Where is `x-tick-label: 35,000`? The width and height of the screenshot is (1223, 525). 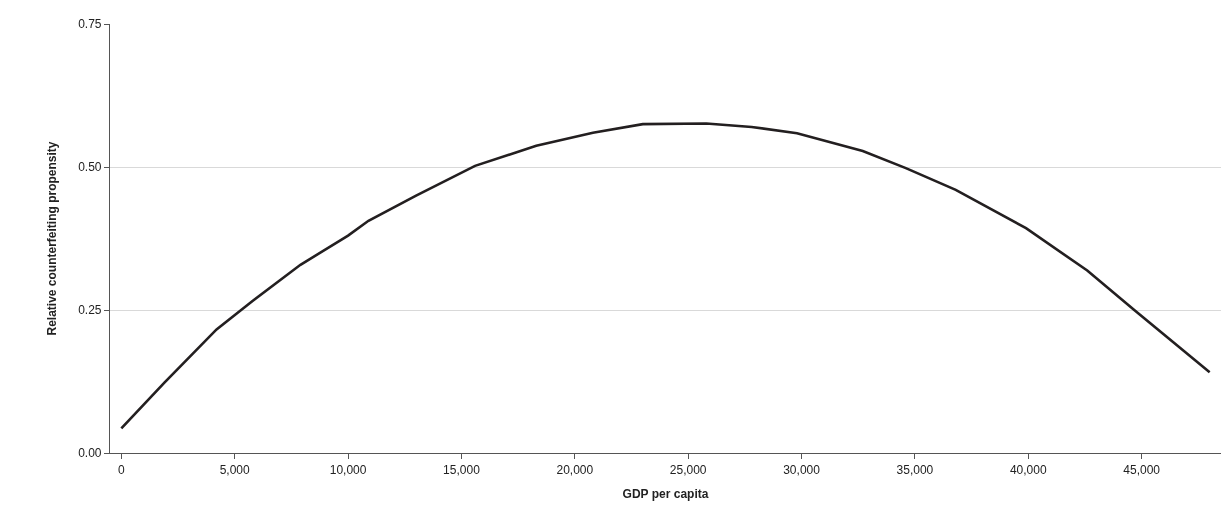
x-tick-label: 35,000 is located at coordinates (915, 469).